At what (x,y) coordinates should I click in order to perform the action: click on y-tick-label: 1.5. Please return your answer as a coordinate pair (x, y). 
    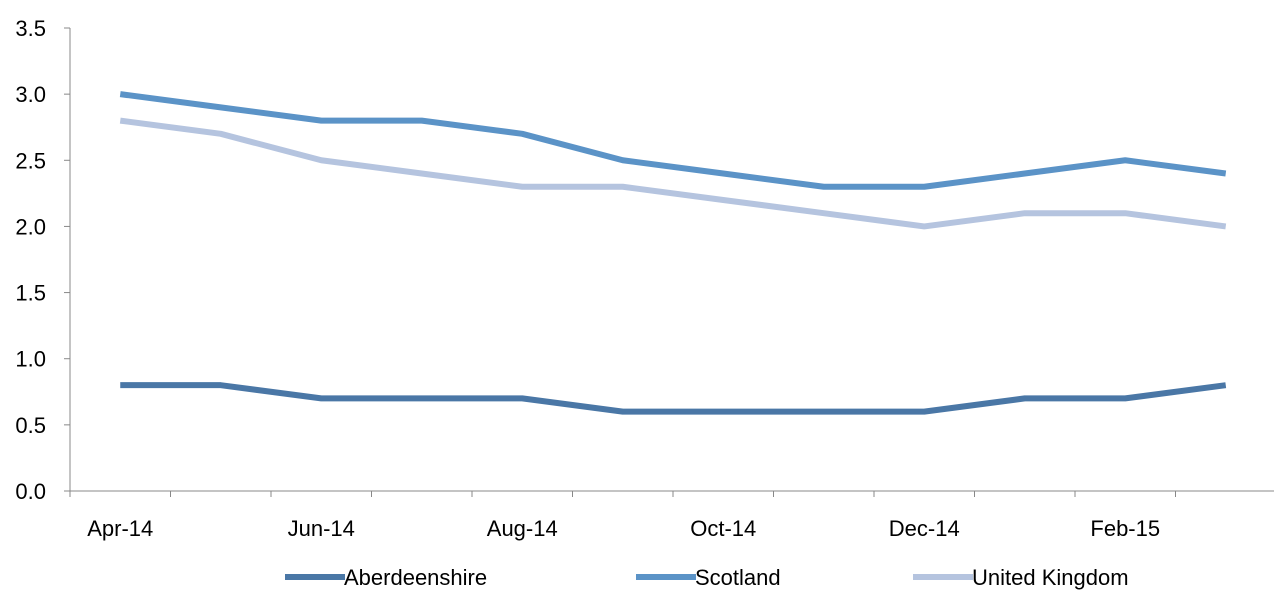
    Looking at the image, I should click on (30, 293).